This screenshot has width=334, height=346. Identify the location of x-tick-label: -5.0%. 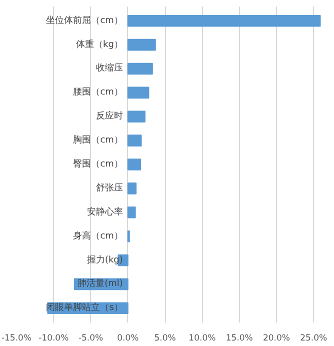
(91, 339).